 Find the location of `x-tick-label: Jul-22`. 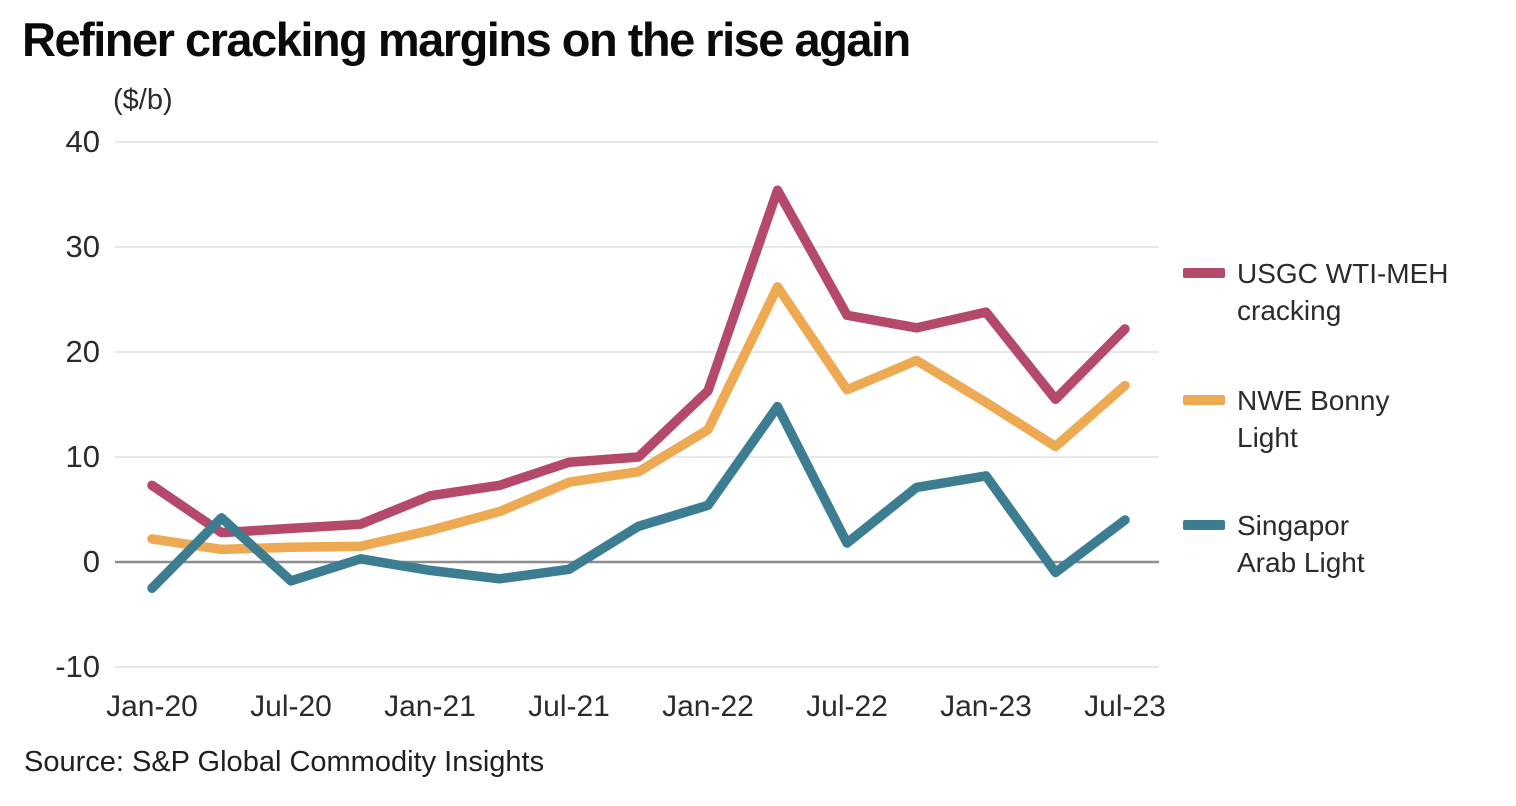

x-tick-label: Jul-22 is located at coordinates (847, 706).